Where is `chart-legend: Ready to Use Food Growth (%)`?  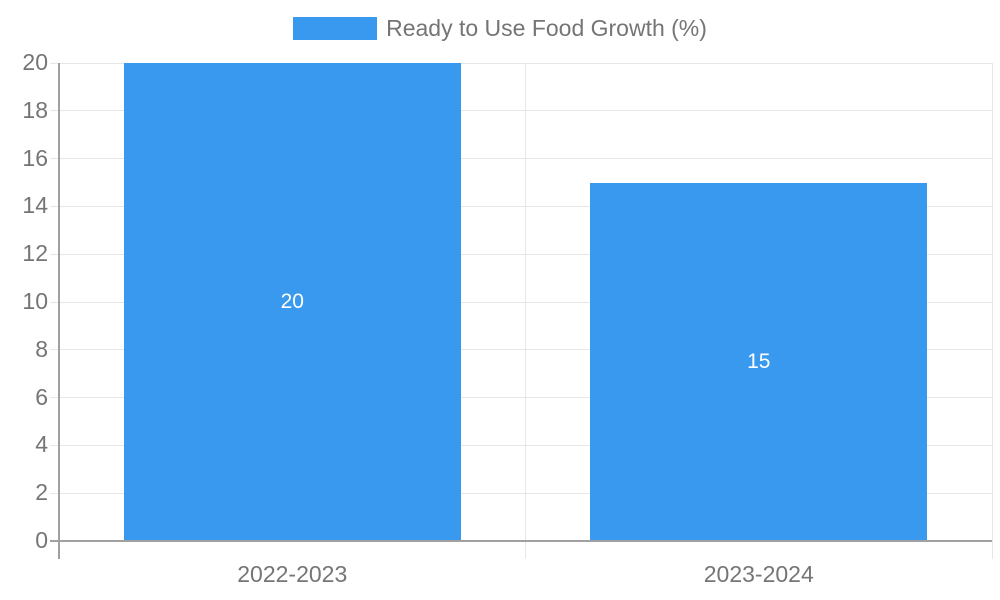
chart-legend: Ready to Use Food Growth (%) is located at coordinates (500, 28).